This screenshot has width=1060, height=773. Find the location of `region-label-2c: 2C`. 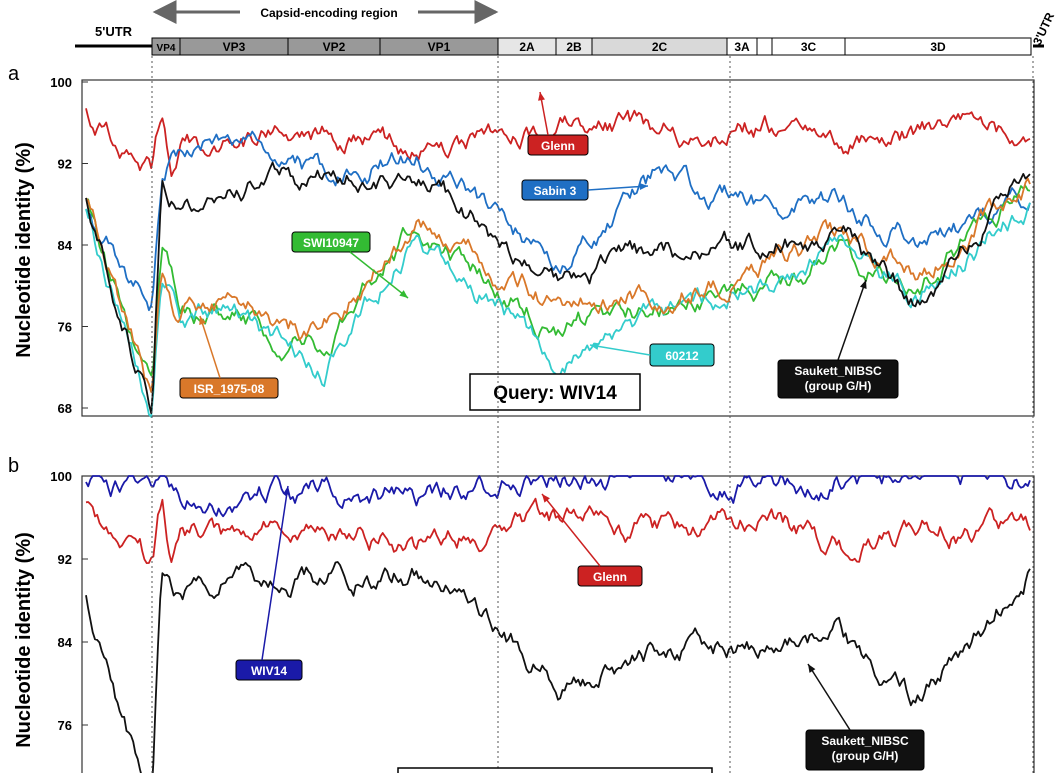

region-label-2c: 2C is located at coordinates (660, 47).